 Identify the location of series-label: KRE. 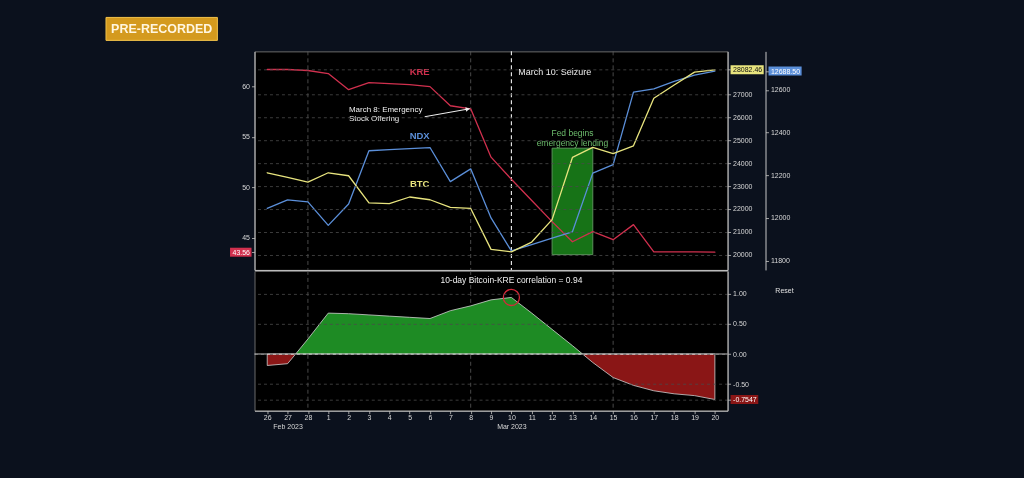
(419, 71).